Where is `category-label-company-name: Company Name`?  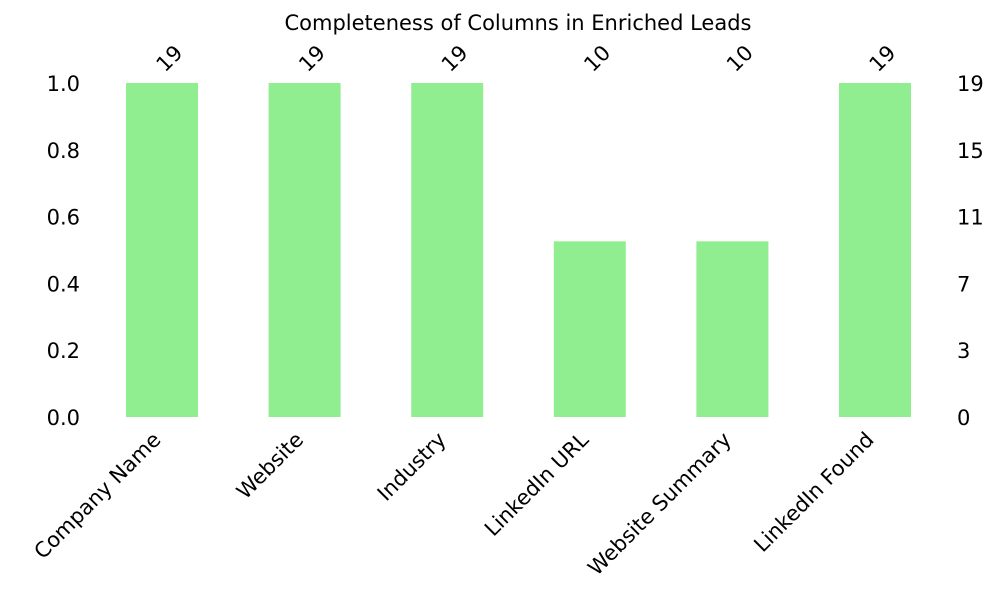 category-label-company-name: Company Name is located at coordinates (97, 496).